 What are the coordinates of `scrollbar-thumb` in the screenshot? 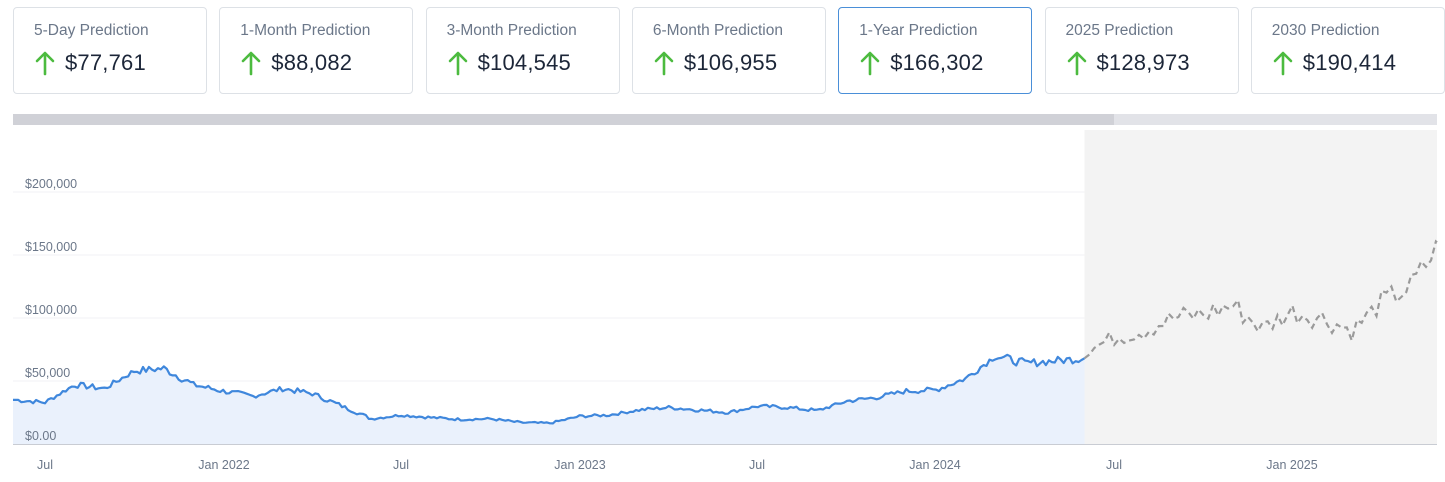 It's located at (563, 119).